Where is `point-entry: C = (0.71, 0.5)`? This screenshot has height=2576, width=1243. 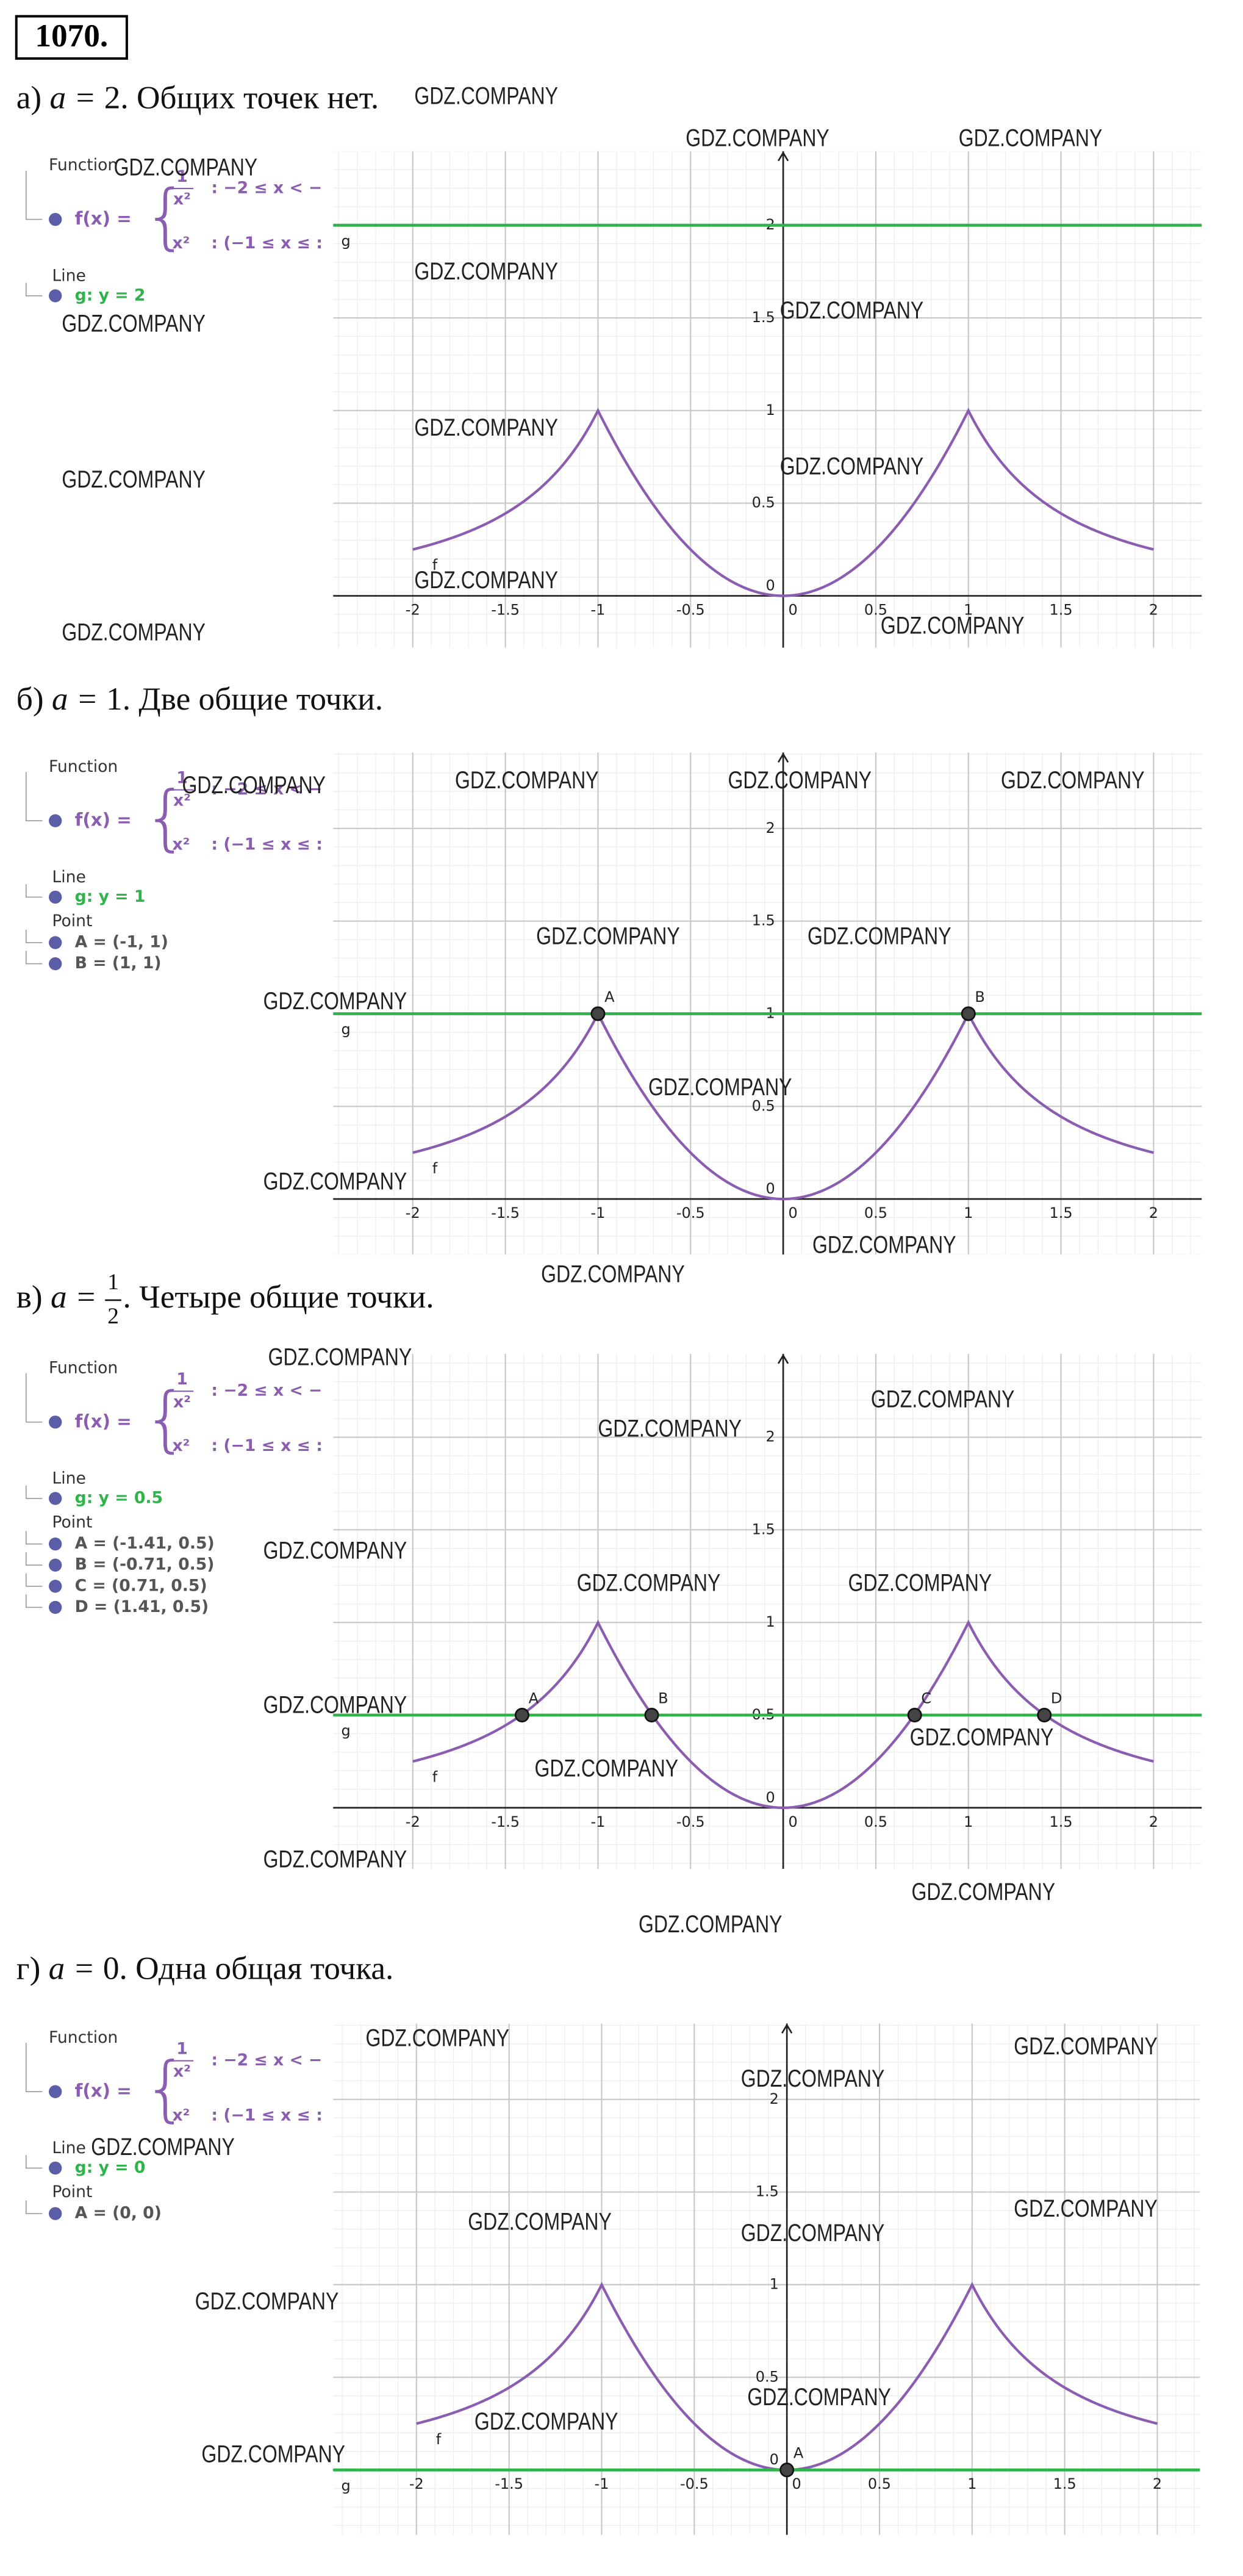
point-entry: C = (0.71, 0.5) is located at coordinates (141, 1585).